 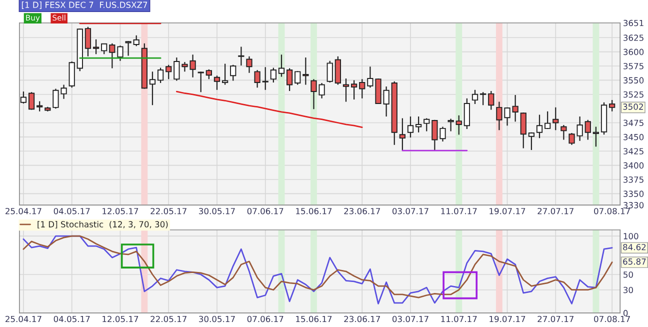 What do you see at coordinates (634, 123) in the screenshot?
I see `y-tick-label: 3475` at bounding box center [634, 123].